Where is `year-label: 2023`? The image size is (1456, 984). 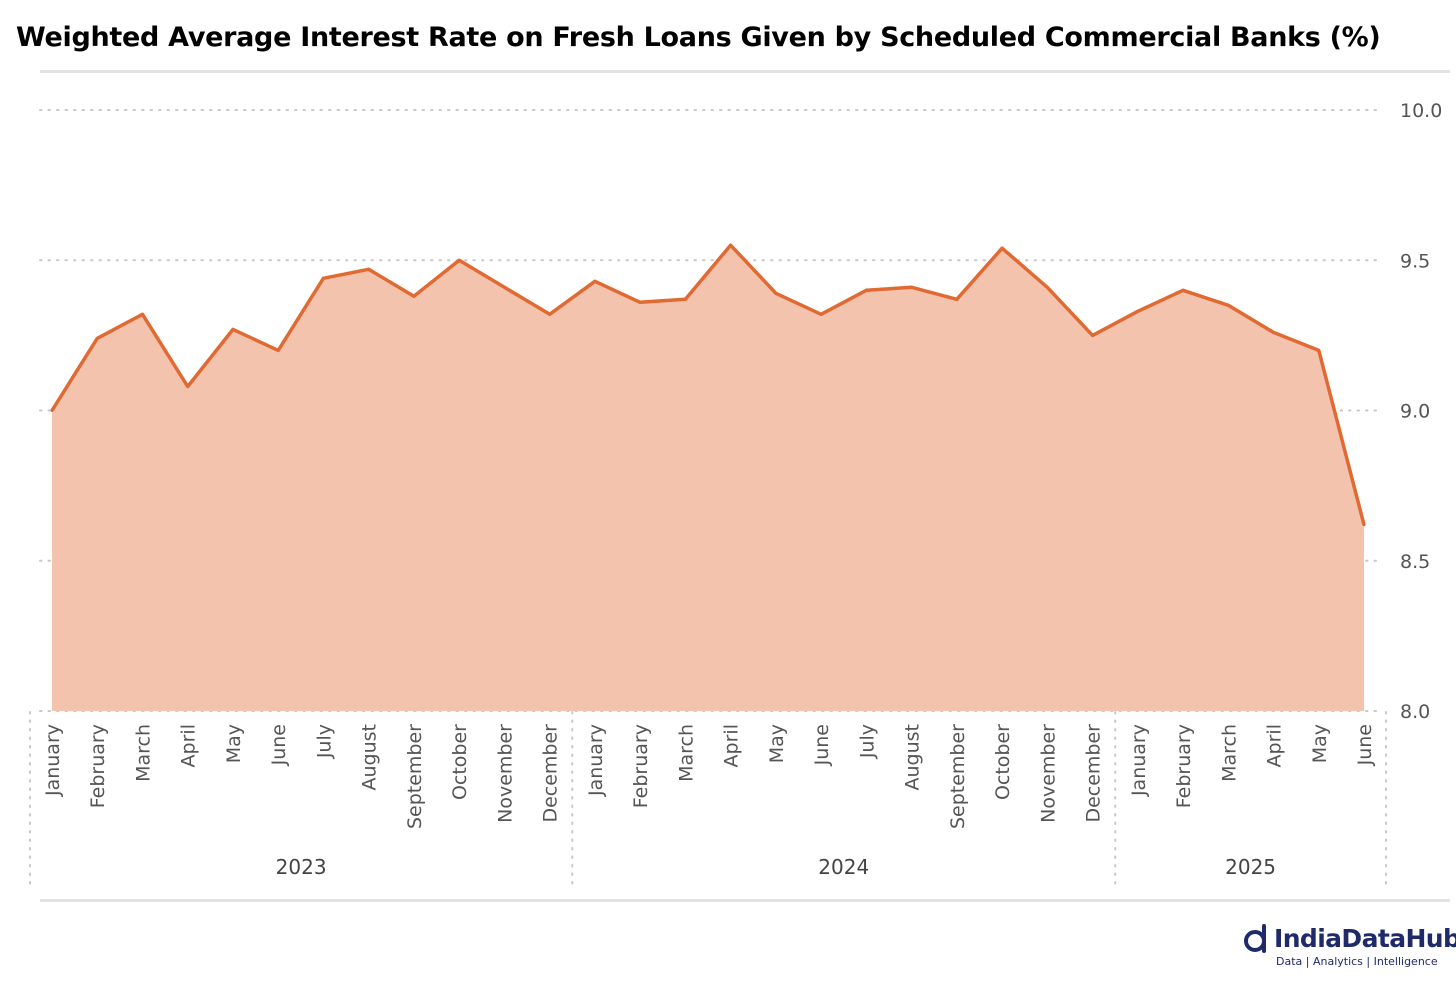 year-label: 2023 is located at coordinates (301, 867).